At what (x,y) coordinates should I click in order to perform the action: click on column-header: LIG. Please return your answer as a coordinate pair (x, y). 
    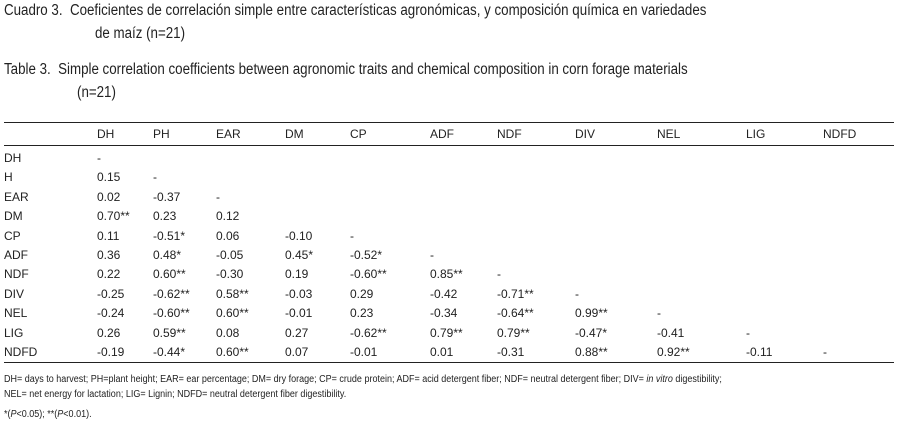
    Looking at the image, I should click on (756, 134).